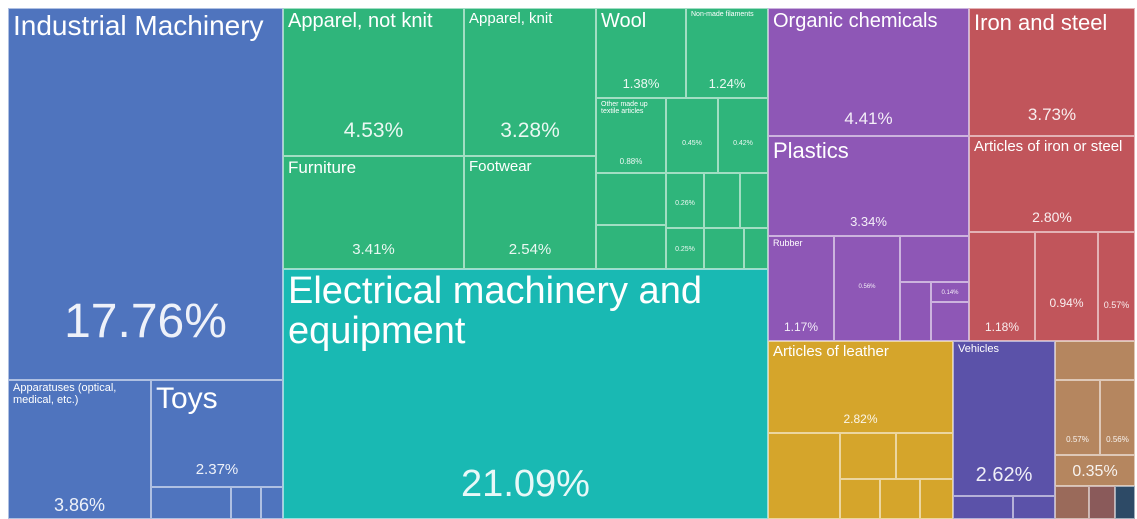 The image size is (1137, 519). What do you see at coordinates (360, 21) in the screenshot?
I see `tile-label: Apparel, not knit` at bounding box center [360, 21].